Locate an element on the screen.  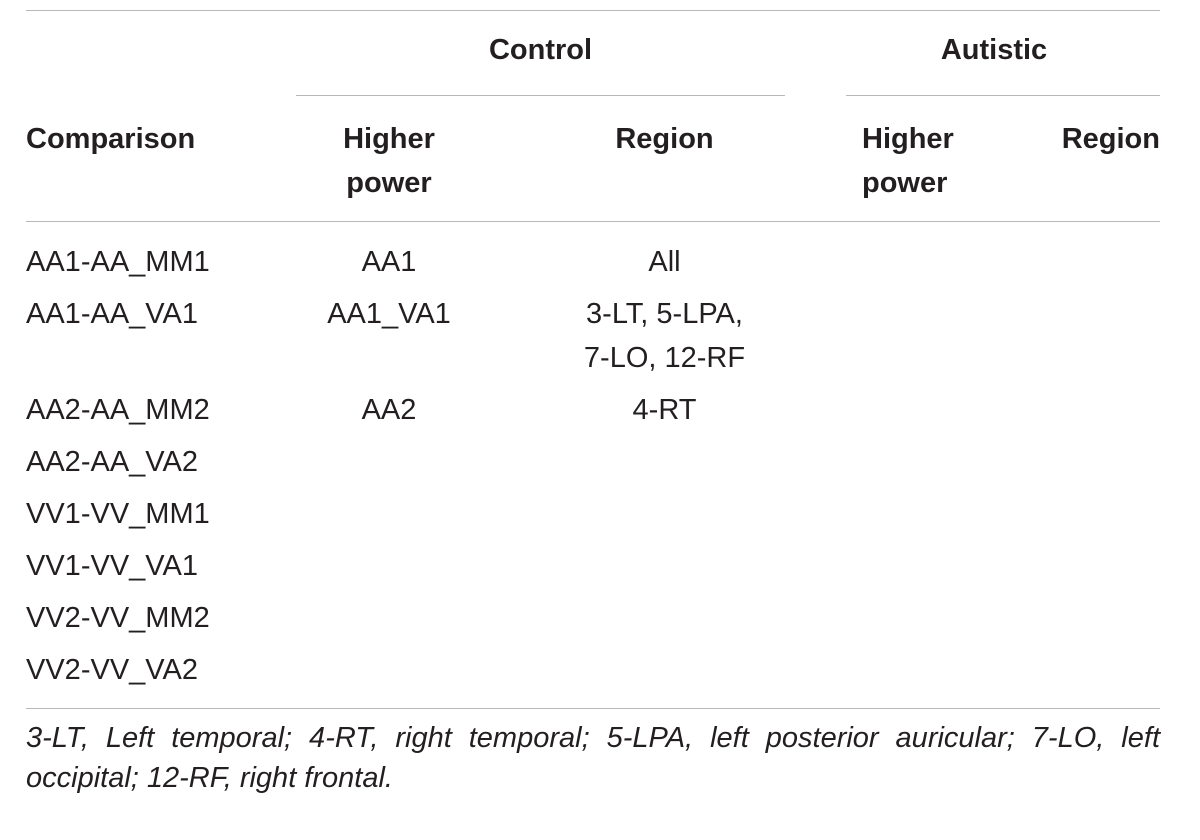
cell-comparison: AA1-AA_MM1 is located at coordinates (118, 262).